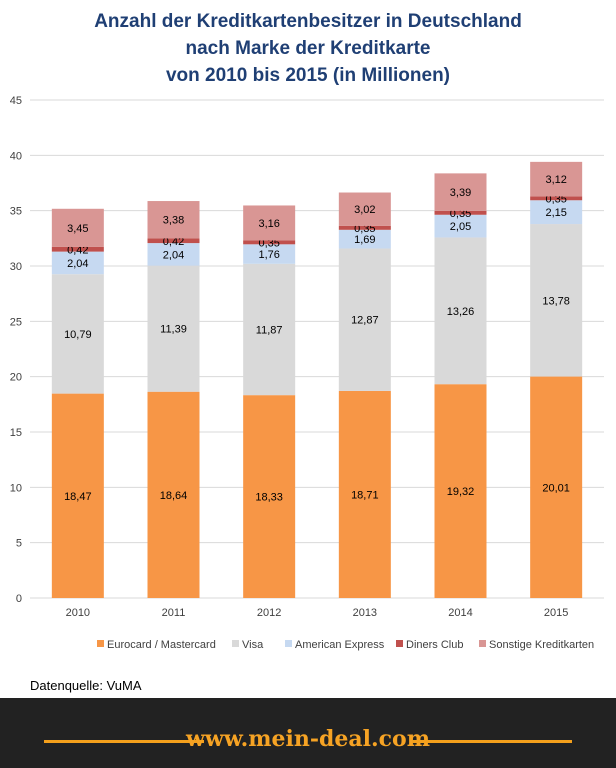 This screenshot has width=616, height=768. Describe the element at coordinates (16, 212) in the screenshot. I see `y-tick-label: 35` at that location.